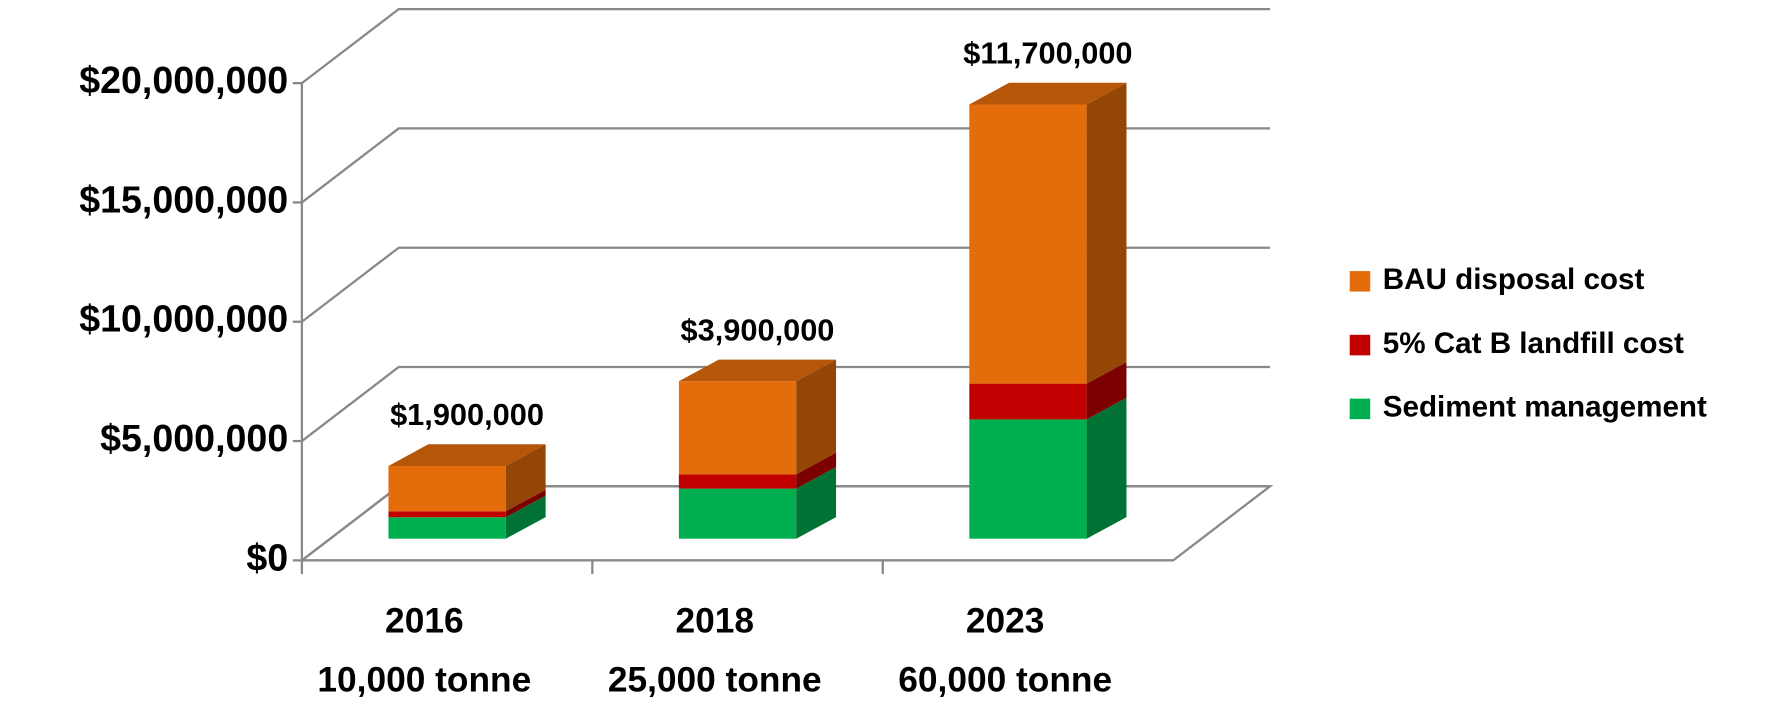 This screenshot has width=1786, height=705. Describe the element at coordinates (424, 680) in the screenshot. I see `x-tick-label: 10,000 tonne` at that location.